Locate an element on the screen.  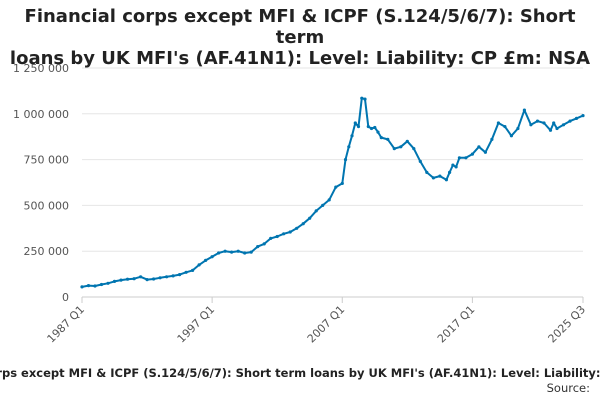
x-axis-ticks: 1987 Q1 1997 Q1 2007 Q1 2017 Q1 2025 Q3 is located at coordinates (317, 321).